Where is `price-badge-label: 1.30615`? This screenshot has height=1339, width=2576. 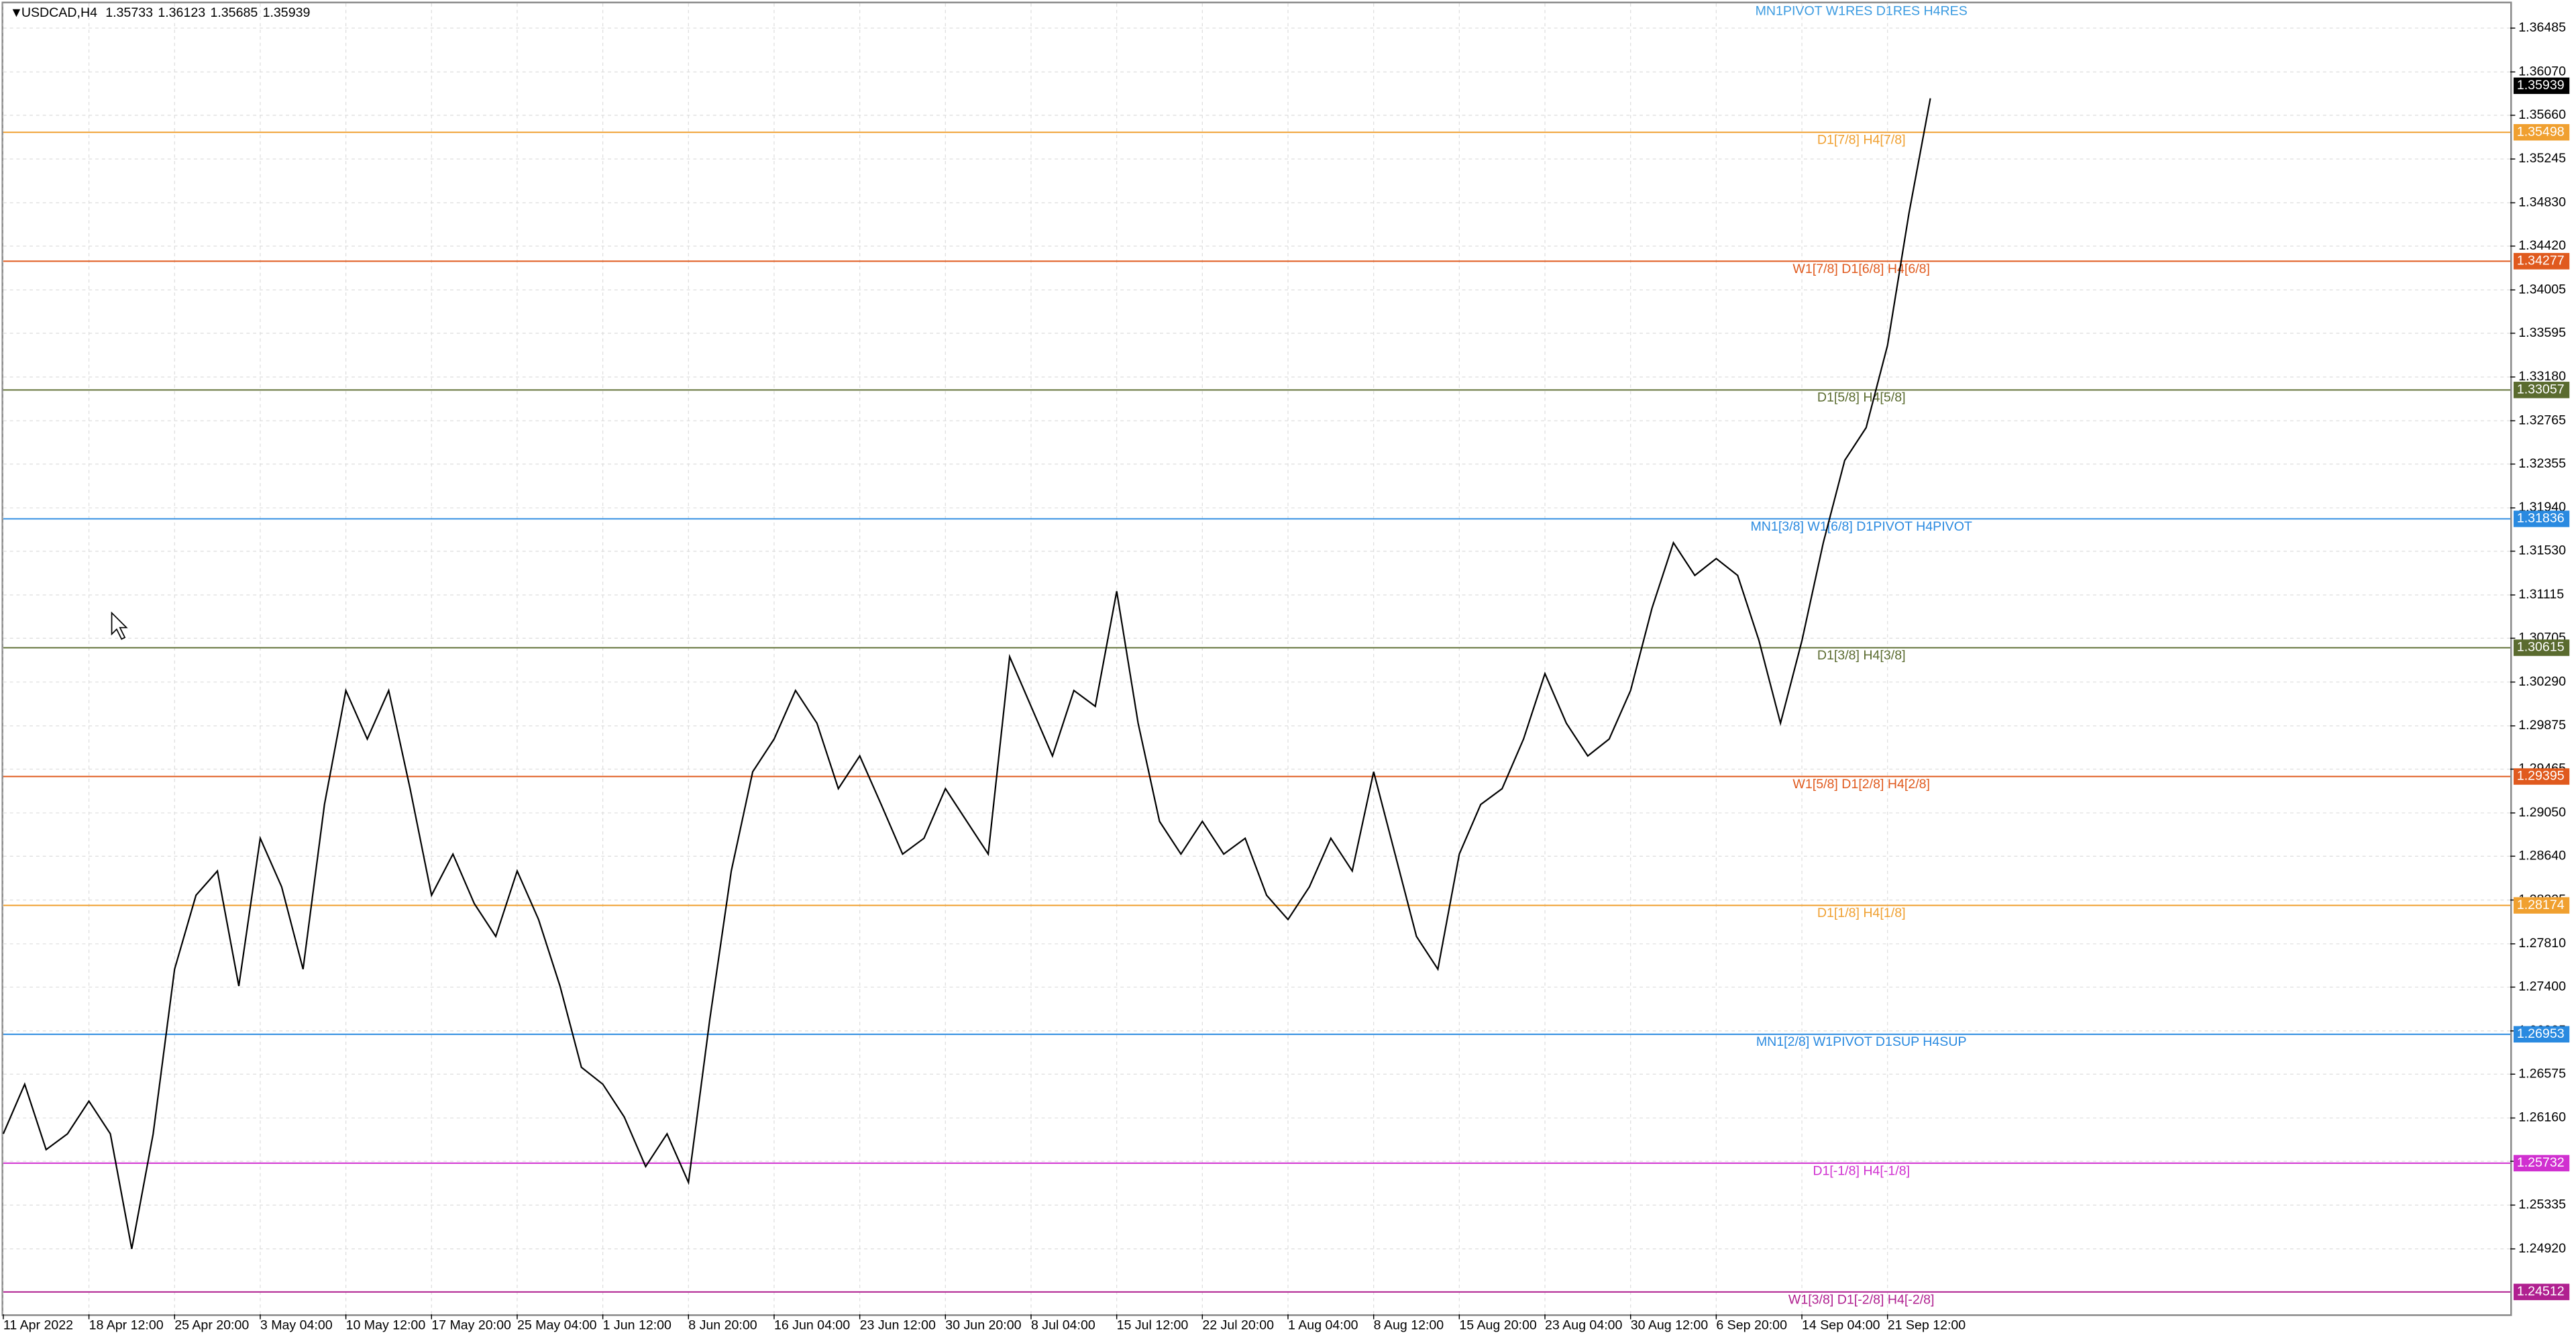 price-badge-label: 1.30615 is located at coordinates (2541, 647).